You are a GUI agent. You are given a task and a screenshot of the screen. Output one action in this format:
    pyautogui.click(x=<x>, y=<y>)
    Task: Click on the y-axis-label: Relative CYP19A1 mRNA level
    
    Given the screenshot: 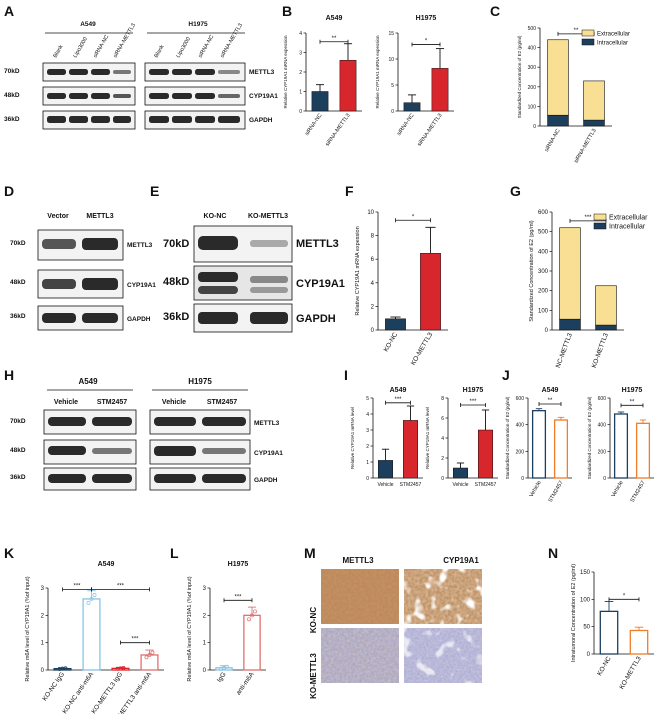 What is the action you would take?
    pyautogui.click(x=427, y=438)
    